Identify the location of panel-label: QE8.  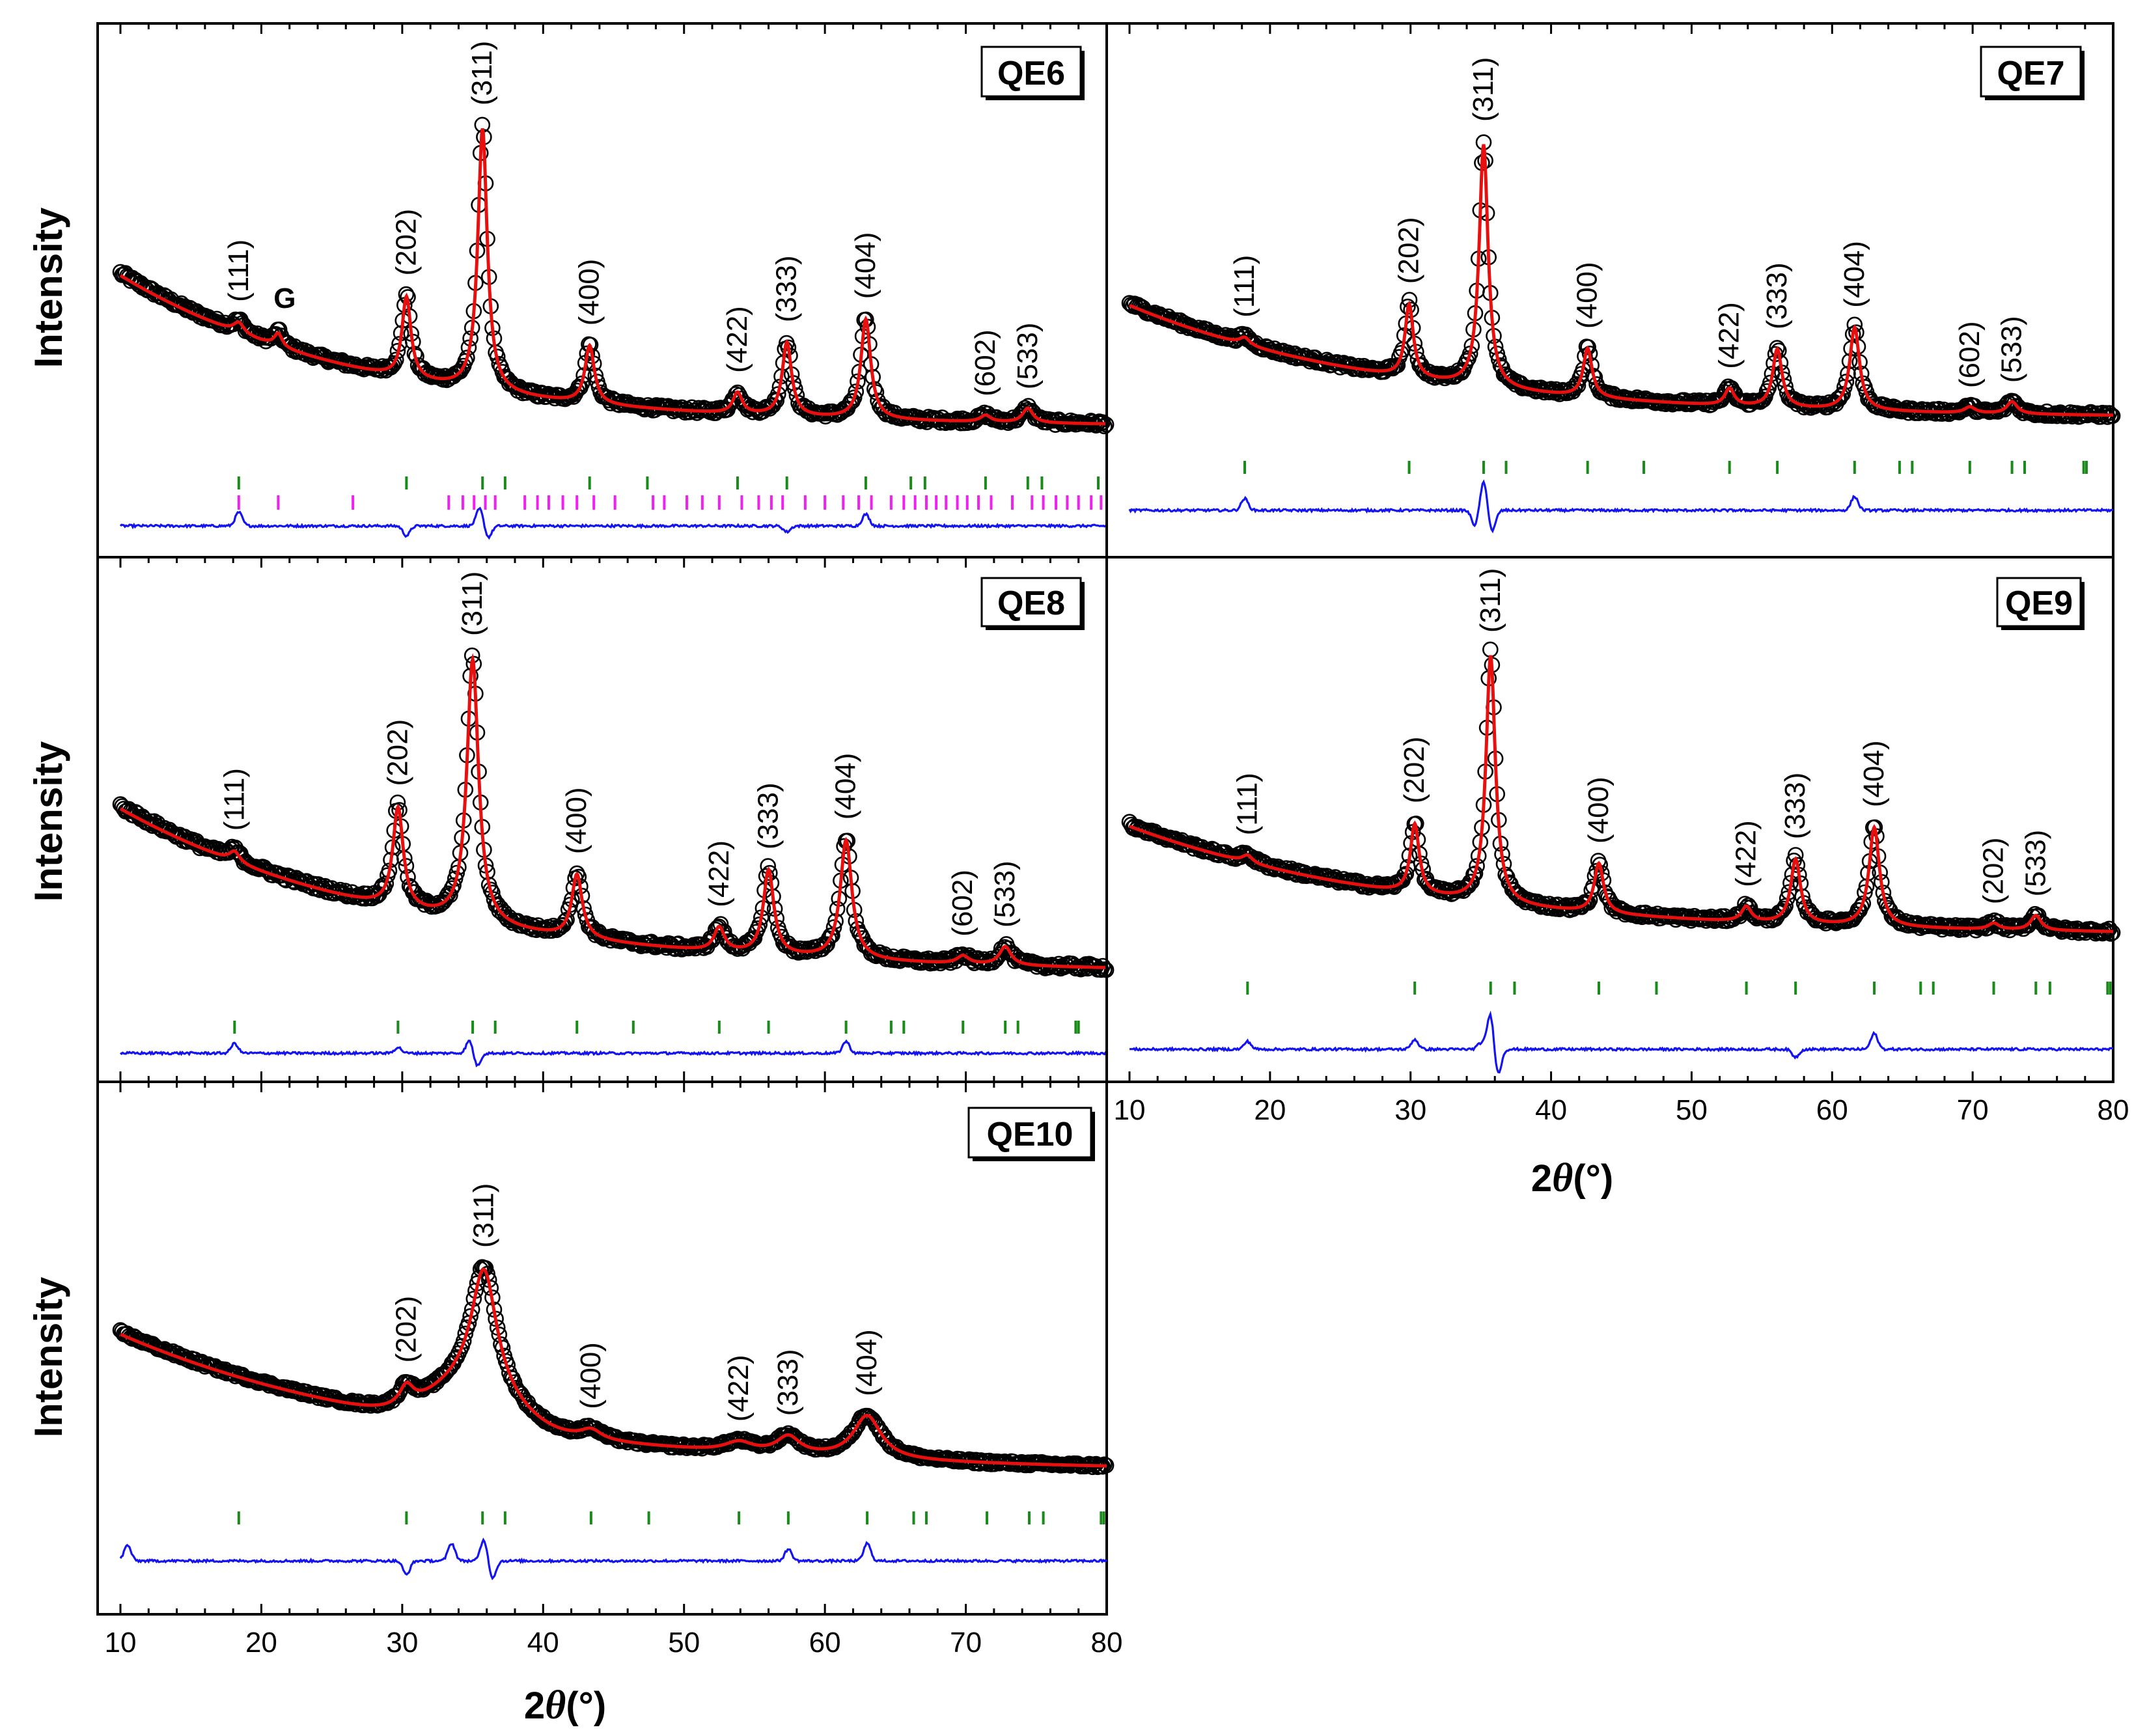
(1031, 603).